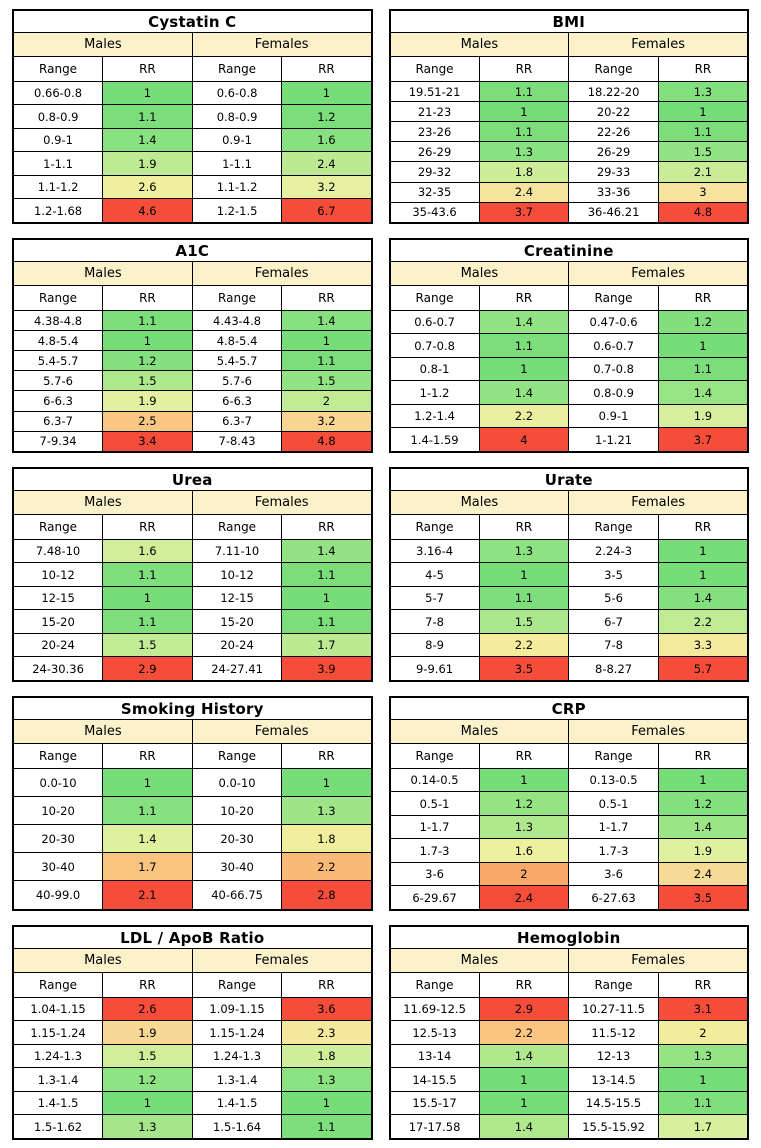  I want to click on data-row: 29-32 1.8 29-33 2.1, so click(569, 172).